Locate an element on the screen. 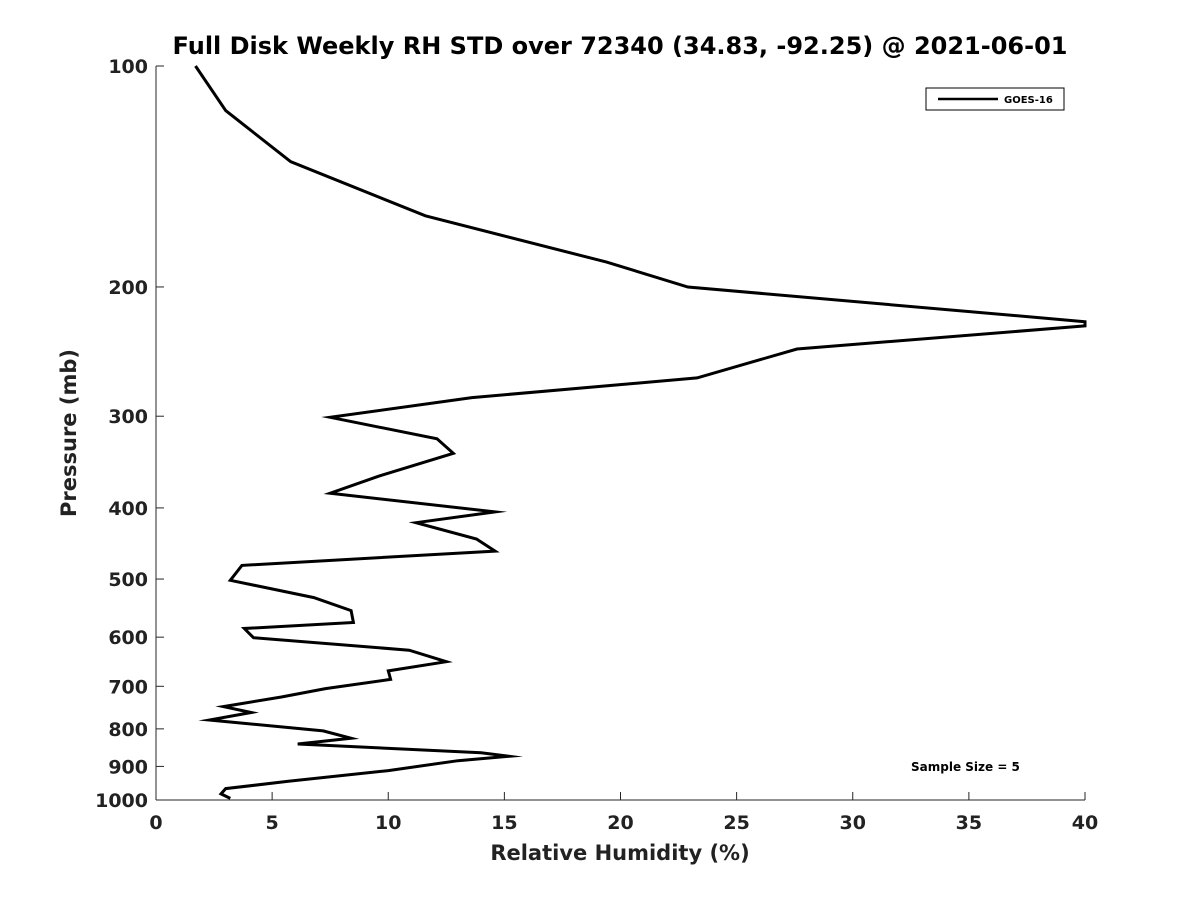 The image size is (1200, 900). x-tick-label: 5 is located at coordinates (272, 823).